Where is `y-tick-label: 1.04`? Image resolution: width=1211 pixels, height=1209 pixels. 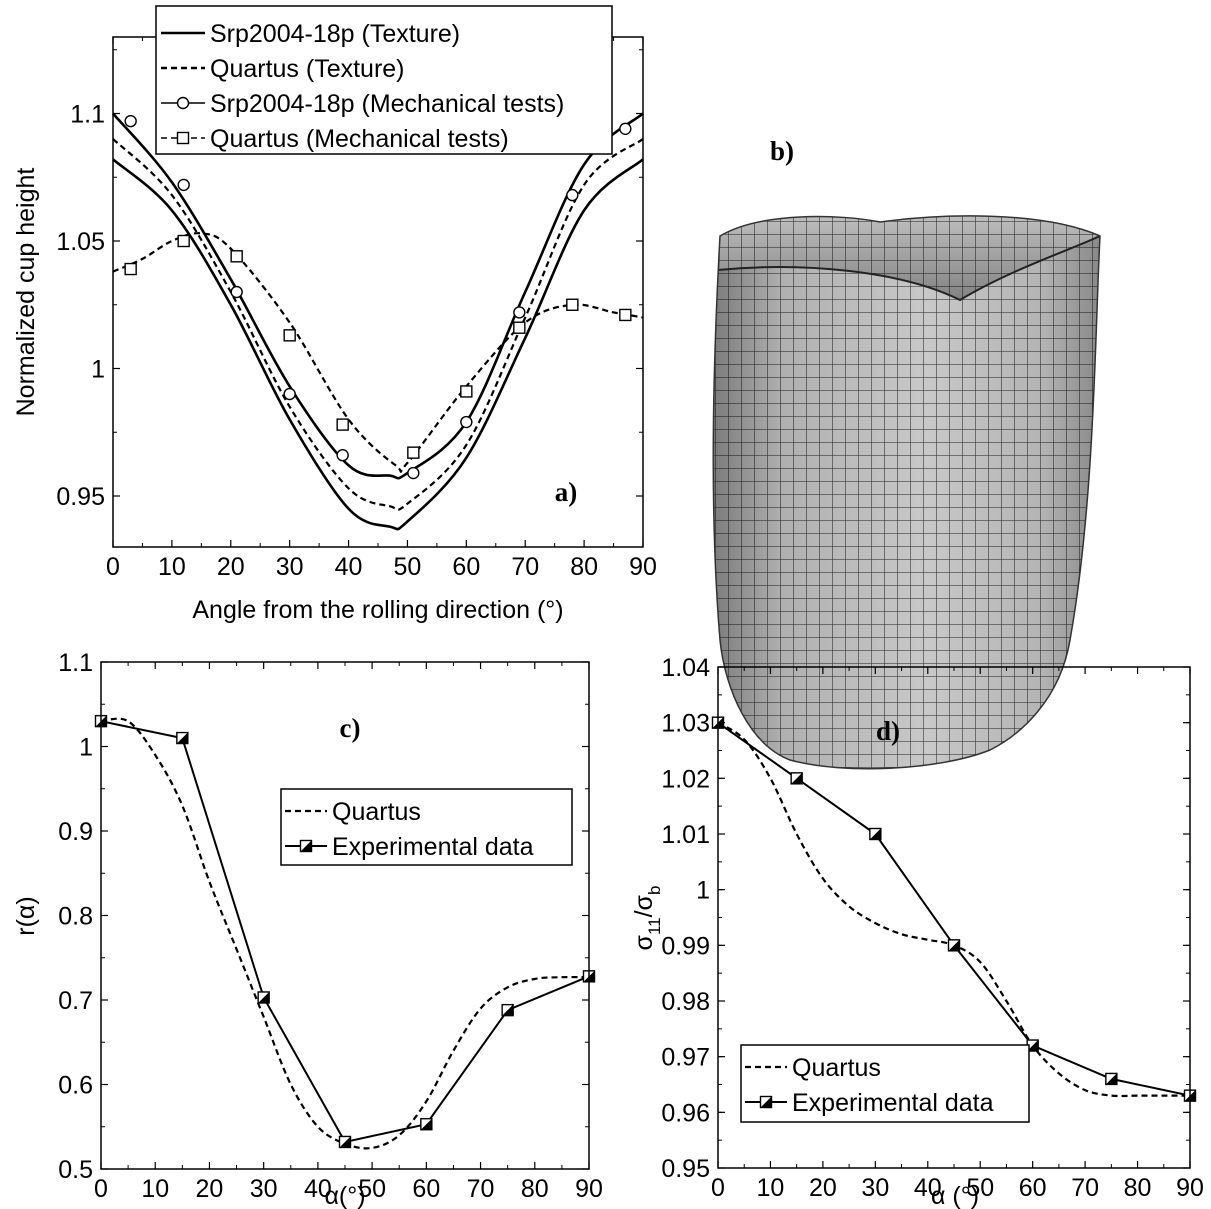
y-tick-label: 1.04 is located at coordinates (685, 668).